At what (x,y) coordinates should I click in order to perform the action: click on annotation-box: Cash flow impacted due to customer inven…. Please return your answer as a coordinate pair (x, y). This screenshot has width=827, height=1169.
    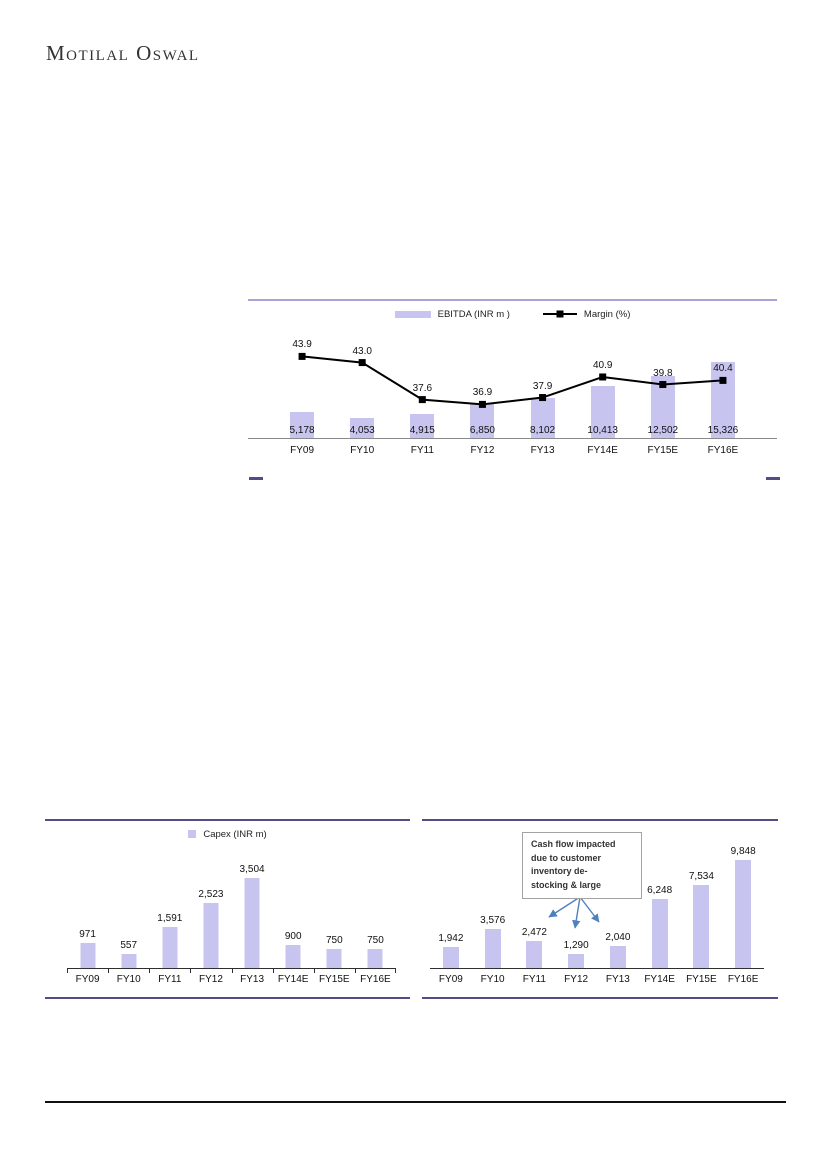
    Looking at the image, I should click on (582, 865).